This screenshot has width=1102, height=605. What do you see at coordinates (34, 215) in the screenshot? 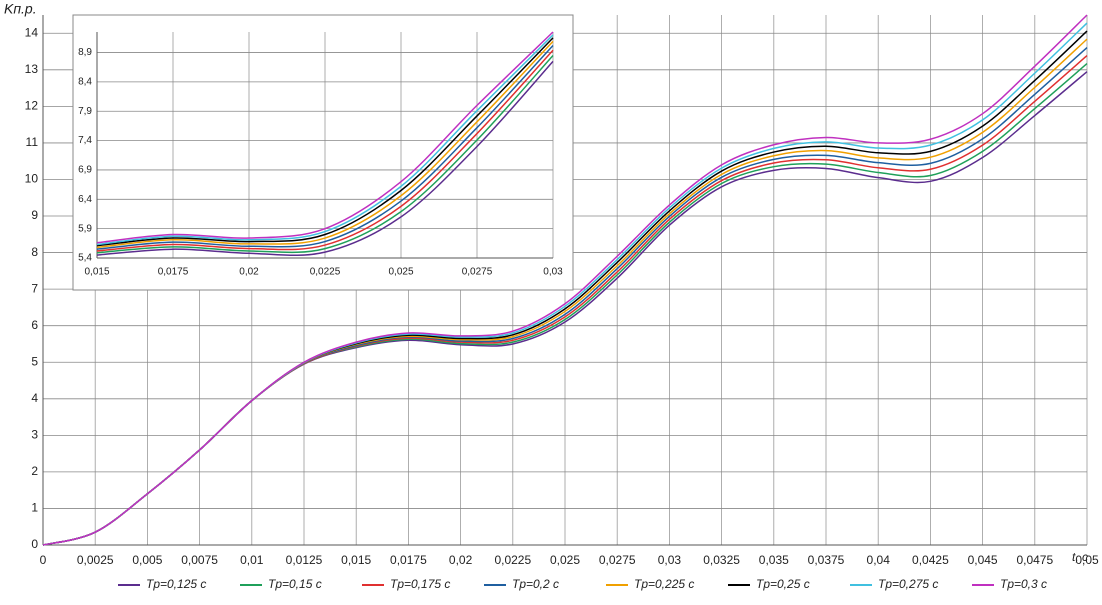
I see `y-tick-label: 9` at bounding box center [34, 215].